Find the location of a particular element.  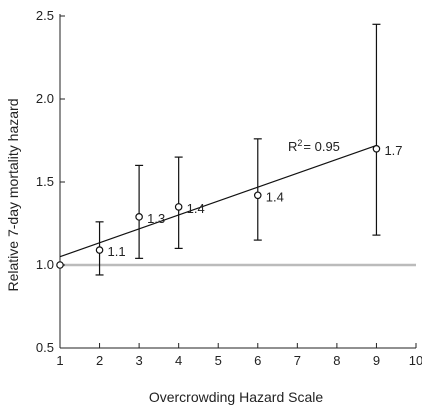

r2-superscript: 2 is located at coordinates (299, 143).